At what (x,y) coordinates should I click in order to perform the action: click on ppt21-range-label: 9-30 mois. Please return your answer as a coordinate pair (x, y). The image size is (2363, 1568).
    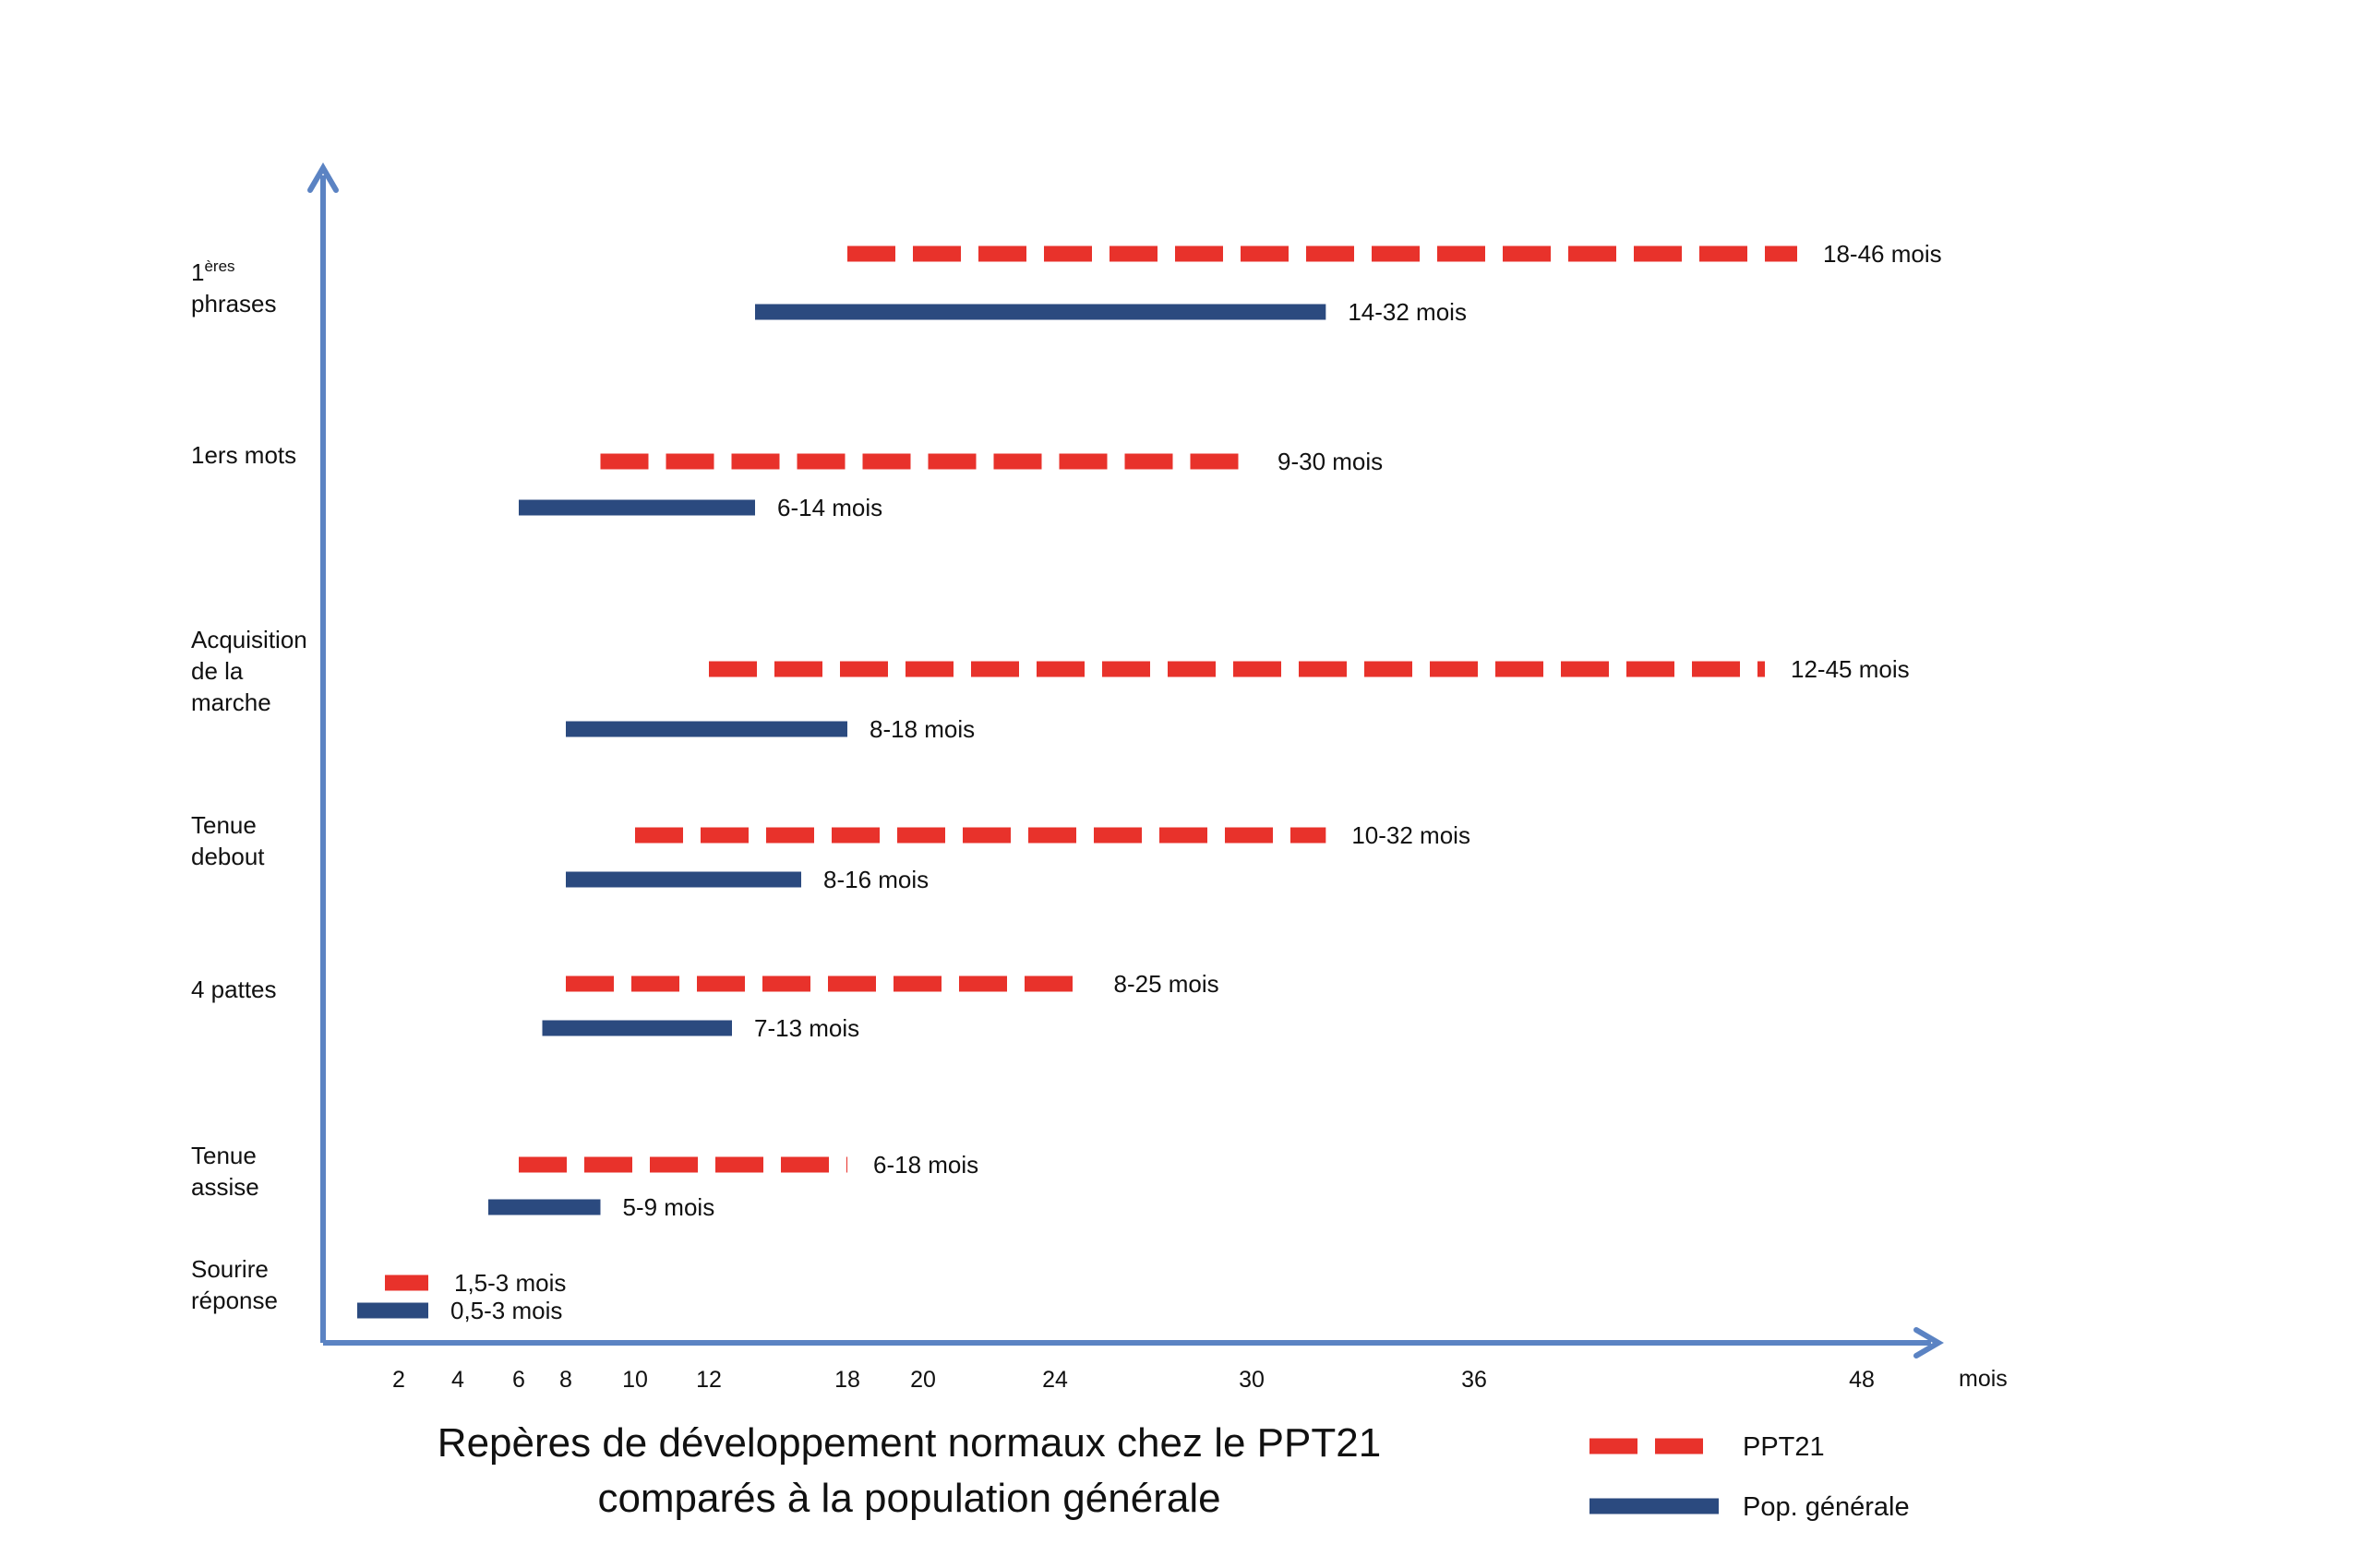
    Looking at the image, I should click on (1330, 462).